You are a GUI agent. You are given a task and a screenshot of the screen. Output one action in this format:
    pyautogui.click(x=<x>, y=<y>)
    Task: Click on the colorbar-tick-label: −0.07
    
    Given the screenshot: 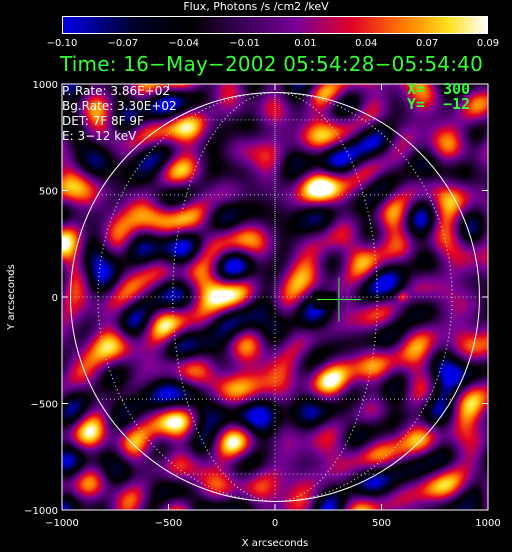 What is the action you would take?
    pyautogui.click(x=123, y=43)
    